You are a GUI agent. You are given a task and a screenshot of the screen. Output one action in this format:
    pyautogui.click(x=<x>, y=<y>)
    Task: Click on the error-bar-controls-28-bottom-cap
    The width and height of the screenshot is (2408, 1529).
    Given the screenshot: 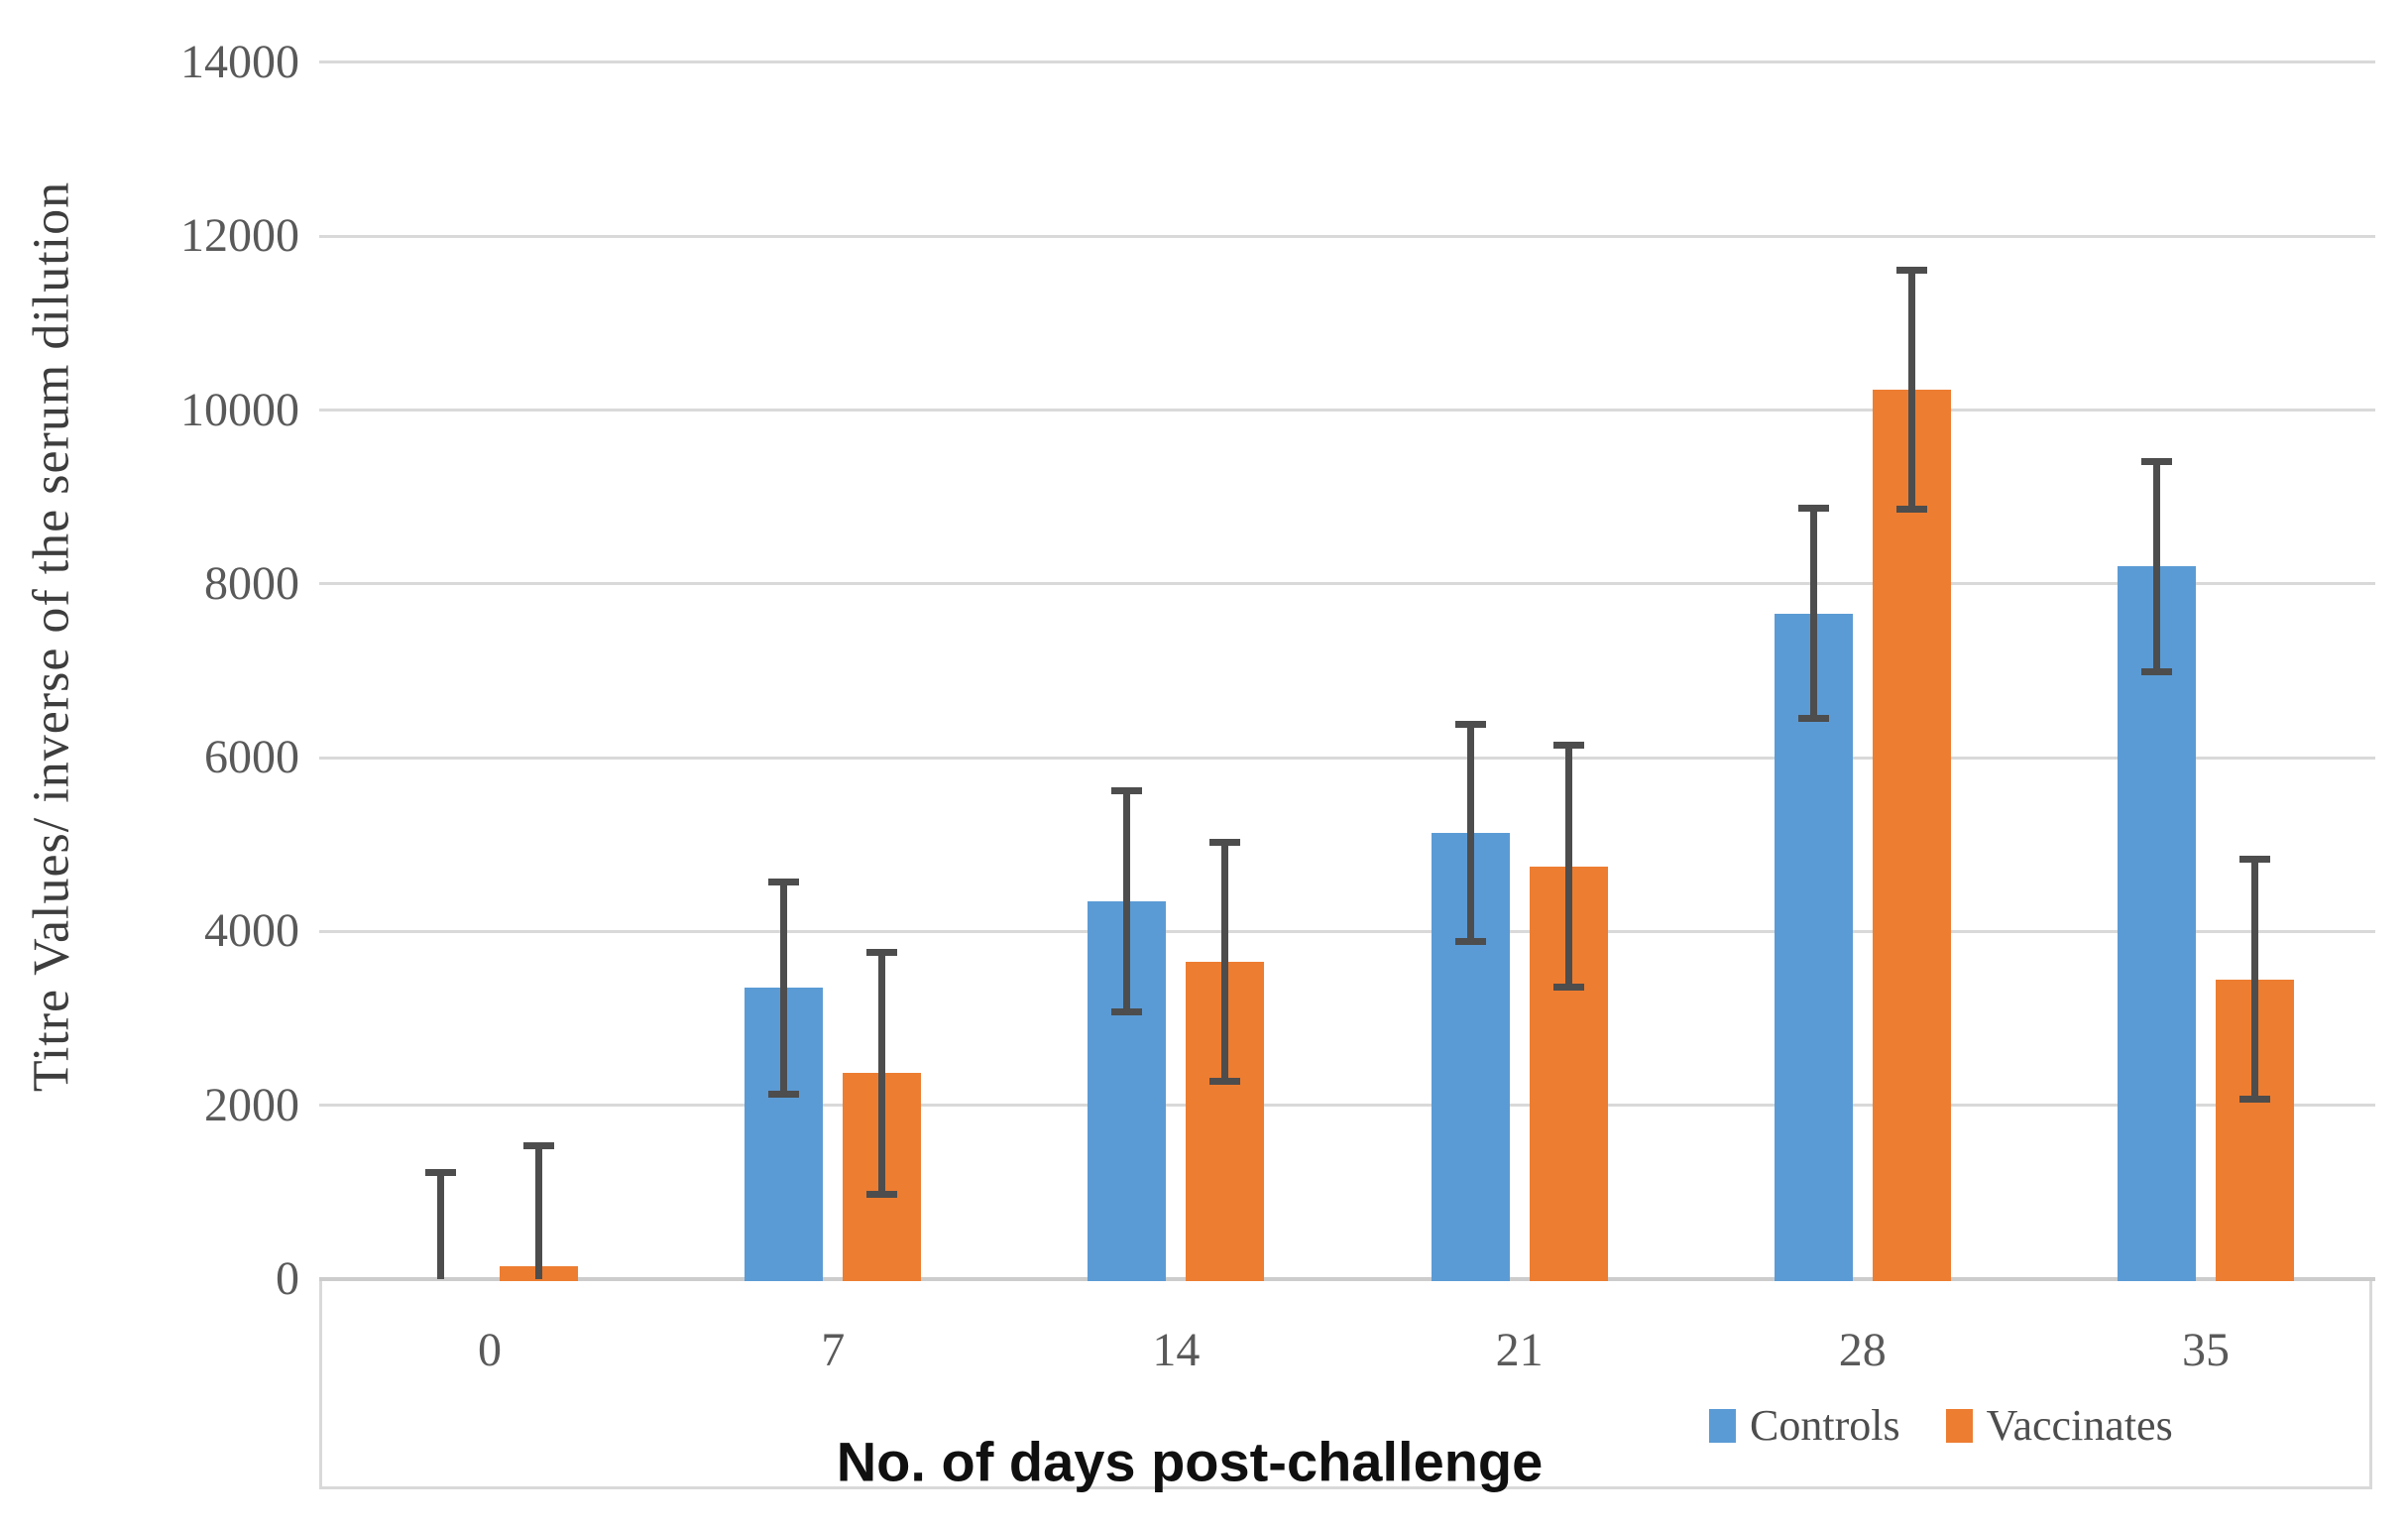 What is the action you would take?
    pyautogui.click(x=1813, y=719)
    